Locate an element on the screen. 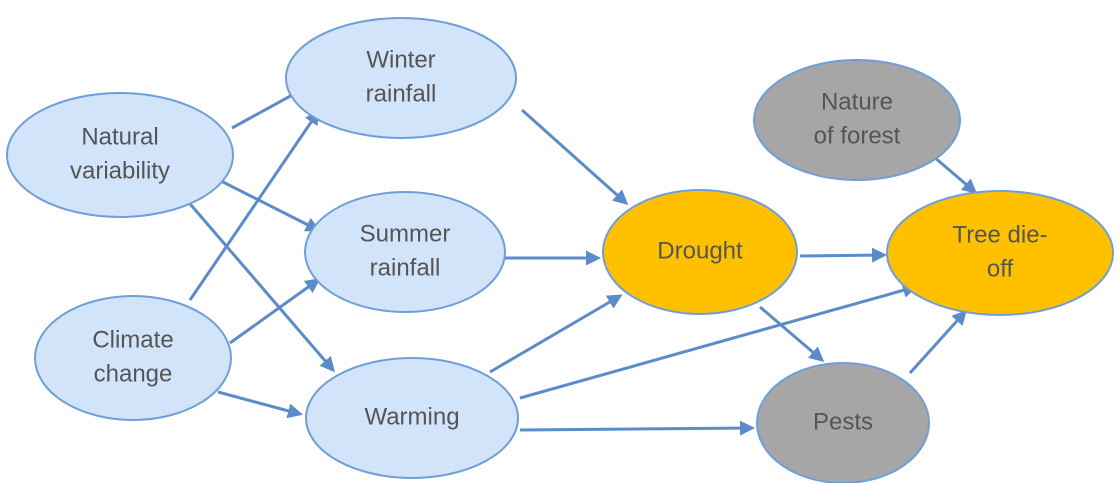 The image size is (1120, 483). node-label: Warming is located at coordinates (411, 416).